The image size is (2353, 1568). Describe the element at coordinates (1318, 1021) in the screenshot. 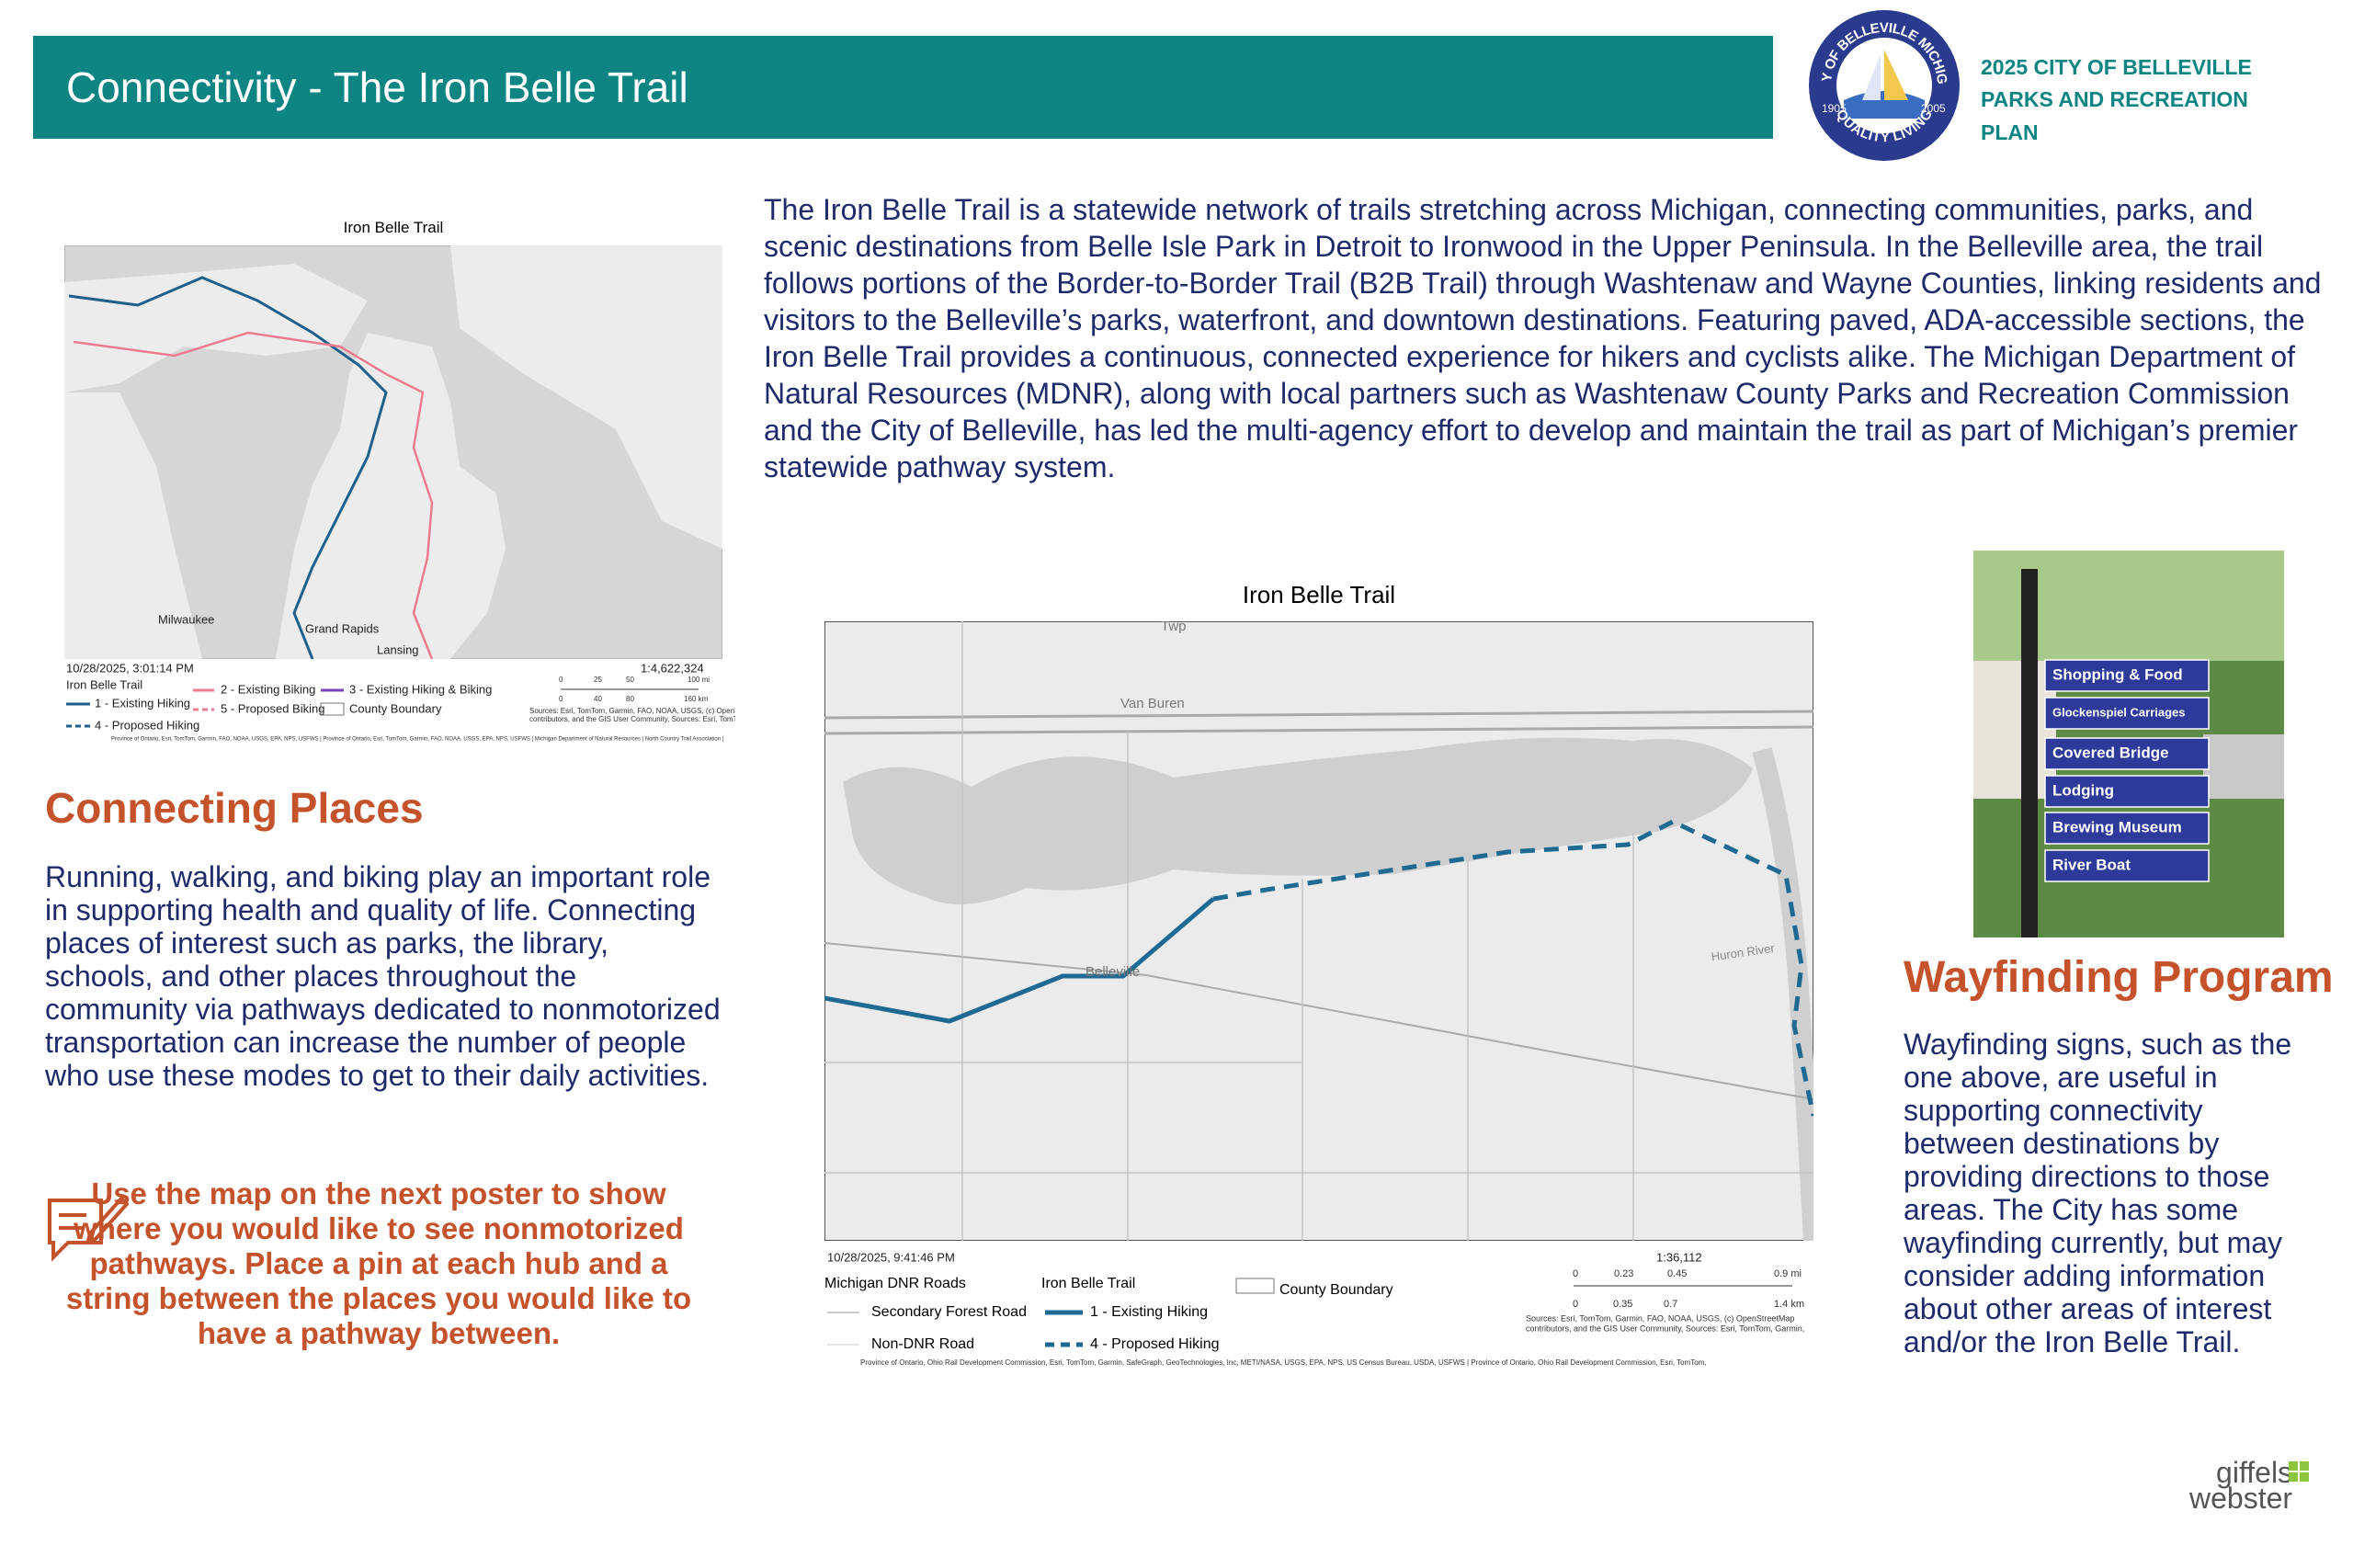

I see `road` at that location.